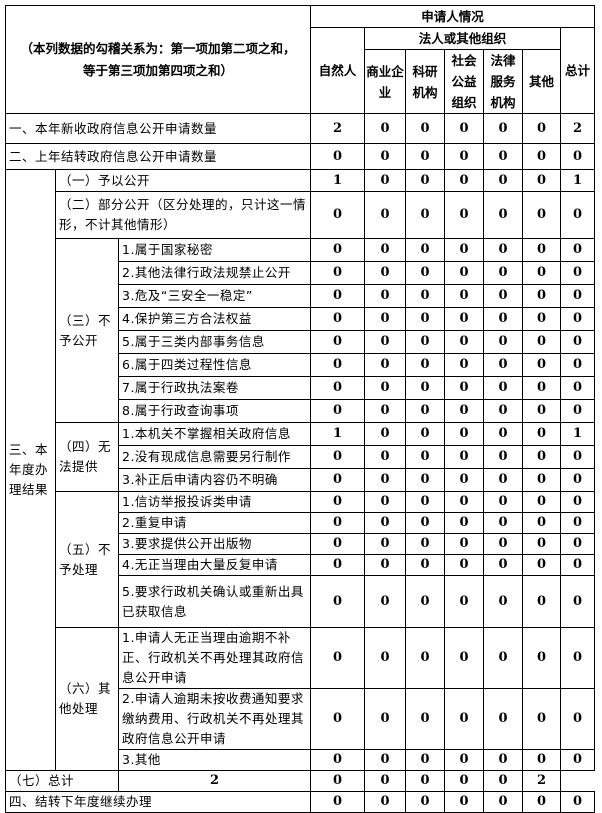  What do you see at coordinates (214, 658) in the screenshot?
I see `row-label: 1.申请人无正当理由逾期不补正、行政机关不再处理其政府信息公开申请` at bounding box center [214, 658].